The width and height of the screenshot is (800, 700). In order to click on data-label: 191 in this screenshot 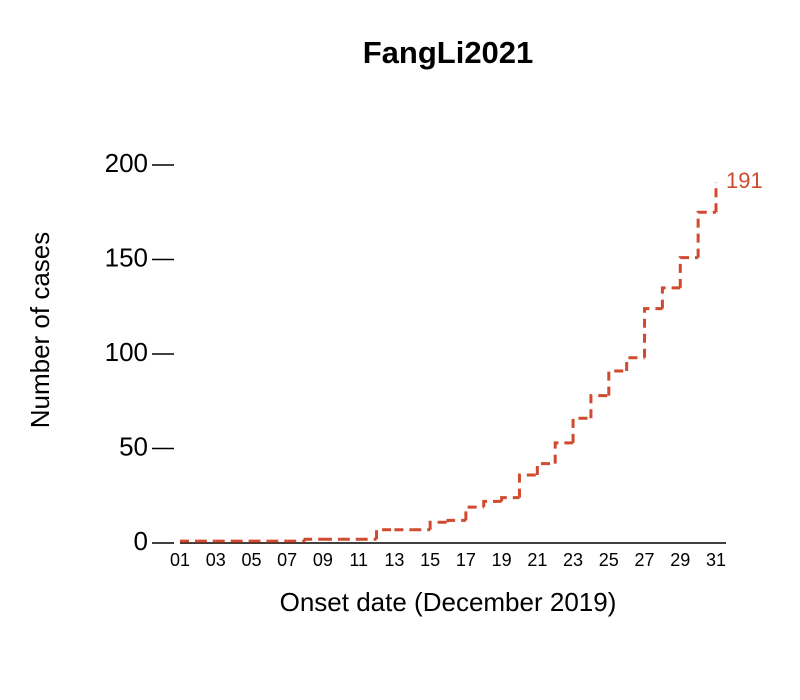, I will do `click(744, 180)`.